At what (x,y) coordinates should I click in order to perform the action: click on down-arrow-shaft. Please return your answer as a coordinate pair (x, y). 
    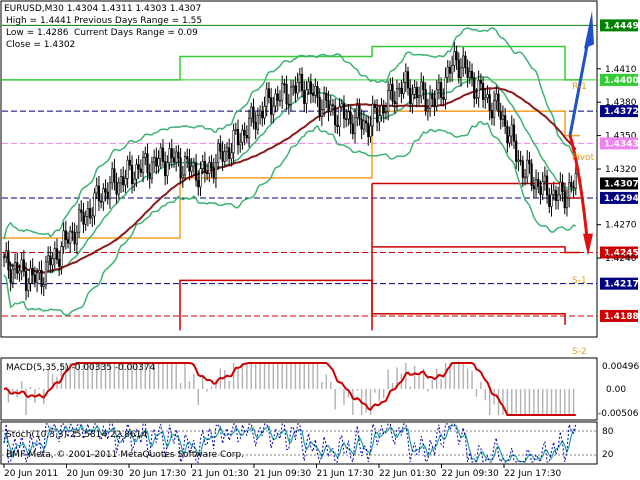
    Looking at the image, I should click on (579, 191).